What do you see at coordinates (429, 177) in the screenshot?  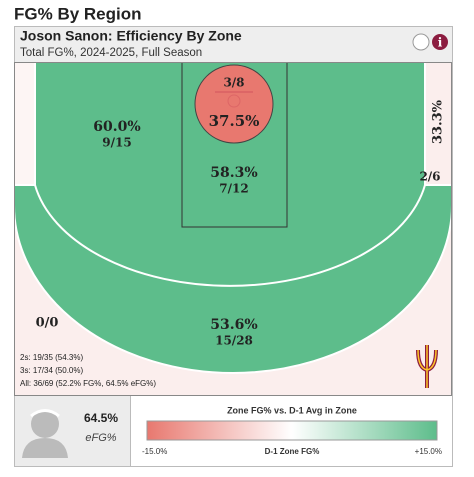 I see `zone-made: 2/6` at bounding box center [429, 177].